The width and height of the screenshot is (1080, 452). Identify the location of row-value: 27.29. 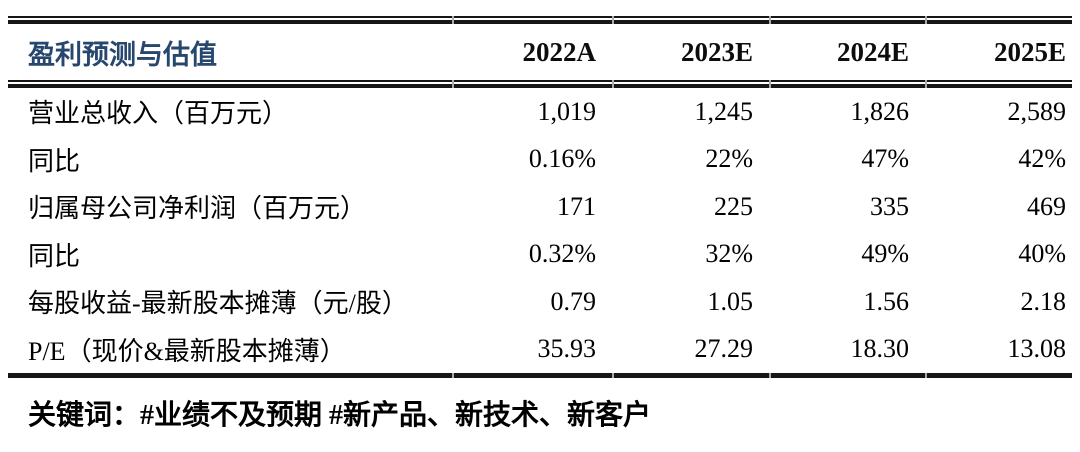
(724, 349).